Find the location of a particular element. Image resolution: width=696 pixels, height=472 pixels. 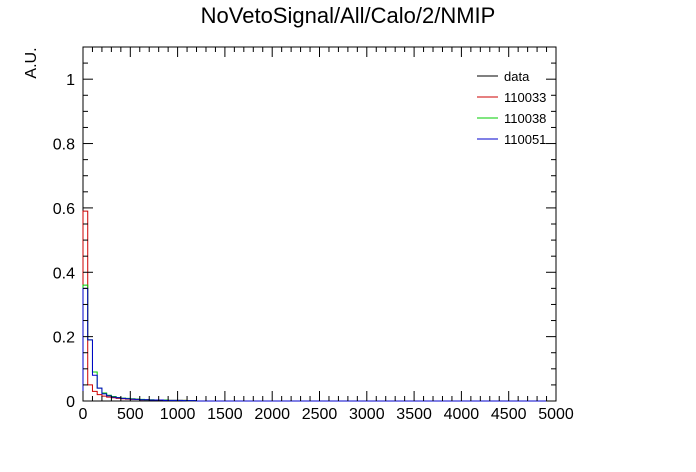

x-tick-label: 2000 is located at coordinates (272, 414).